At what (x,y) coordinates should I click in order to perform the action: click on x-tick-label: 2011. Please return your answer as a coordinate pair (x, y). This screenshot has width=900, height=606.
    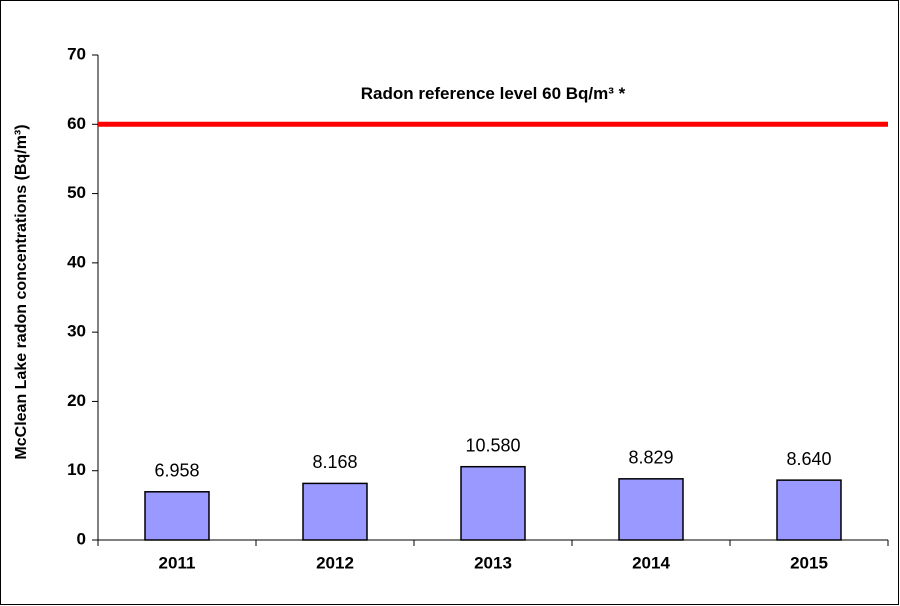
    Looking at the image, I should click on (177, 562).